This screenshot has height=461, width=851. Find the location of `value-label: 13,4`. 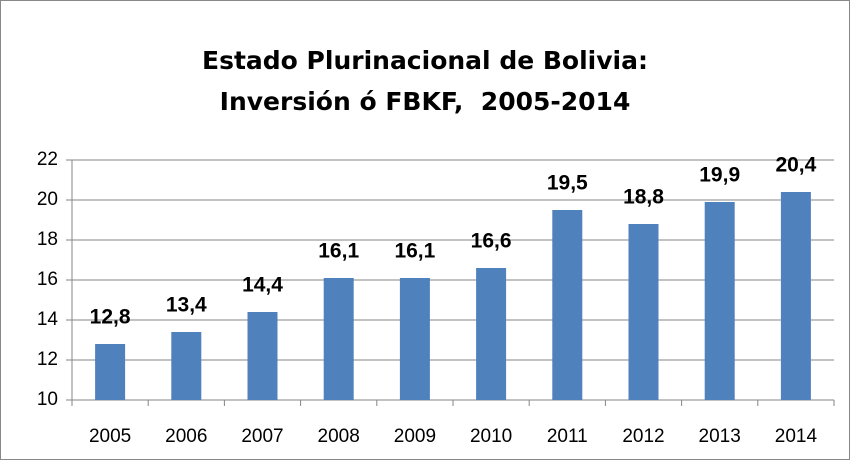

value-label: 13,4 is located at coordinates (186, 305).